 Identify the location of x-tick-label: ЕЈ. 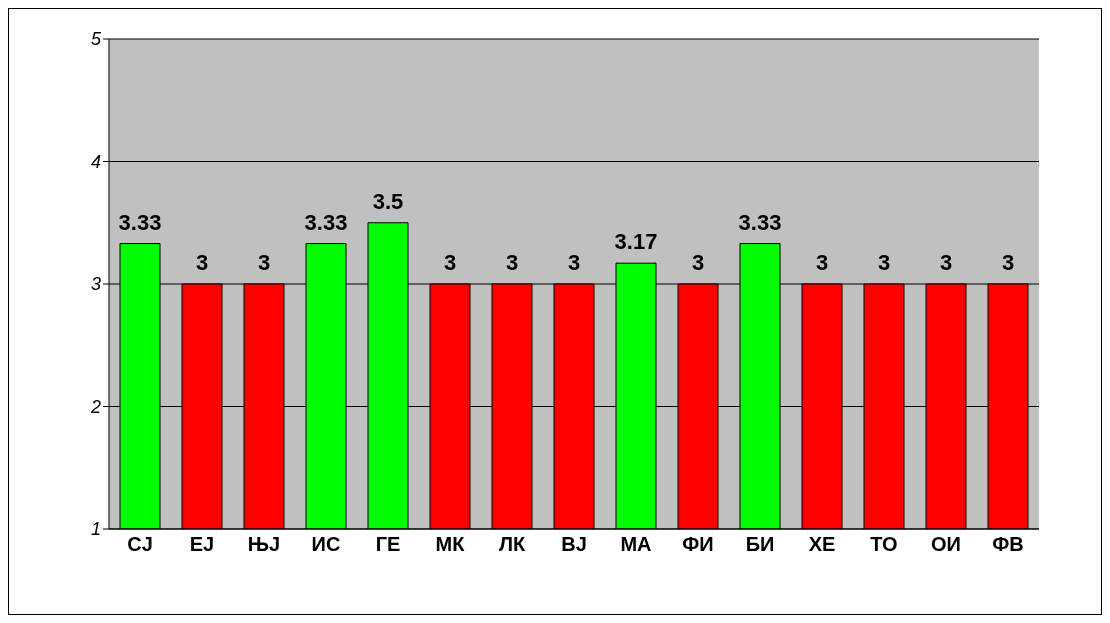
(202, 544).